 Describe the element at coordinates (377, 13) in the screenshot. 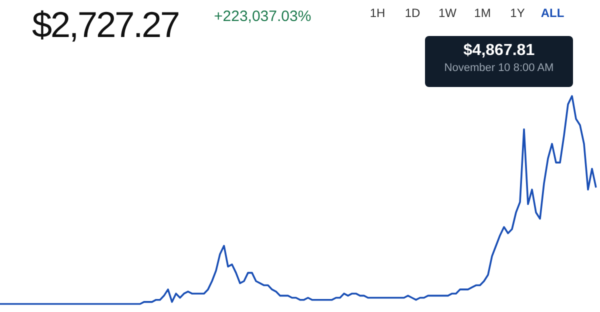

I see `text: 1H` at that location.